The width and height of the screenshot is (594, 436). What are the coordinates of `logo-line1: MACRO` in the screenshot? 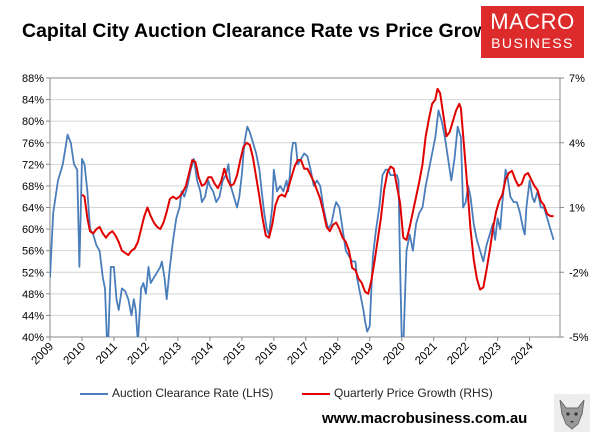 It's located at (532, 21).